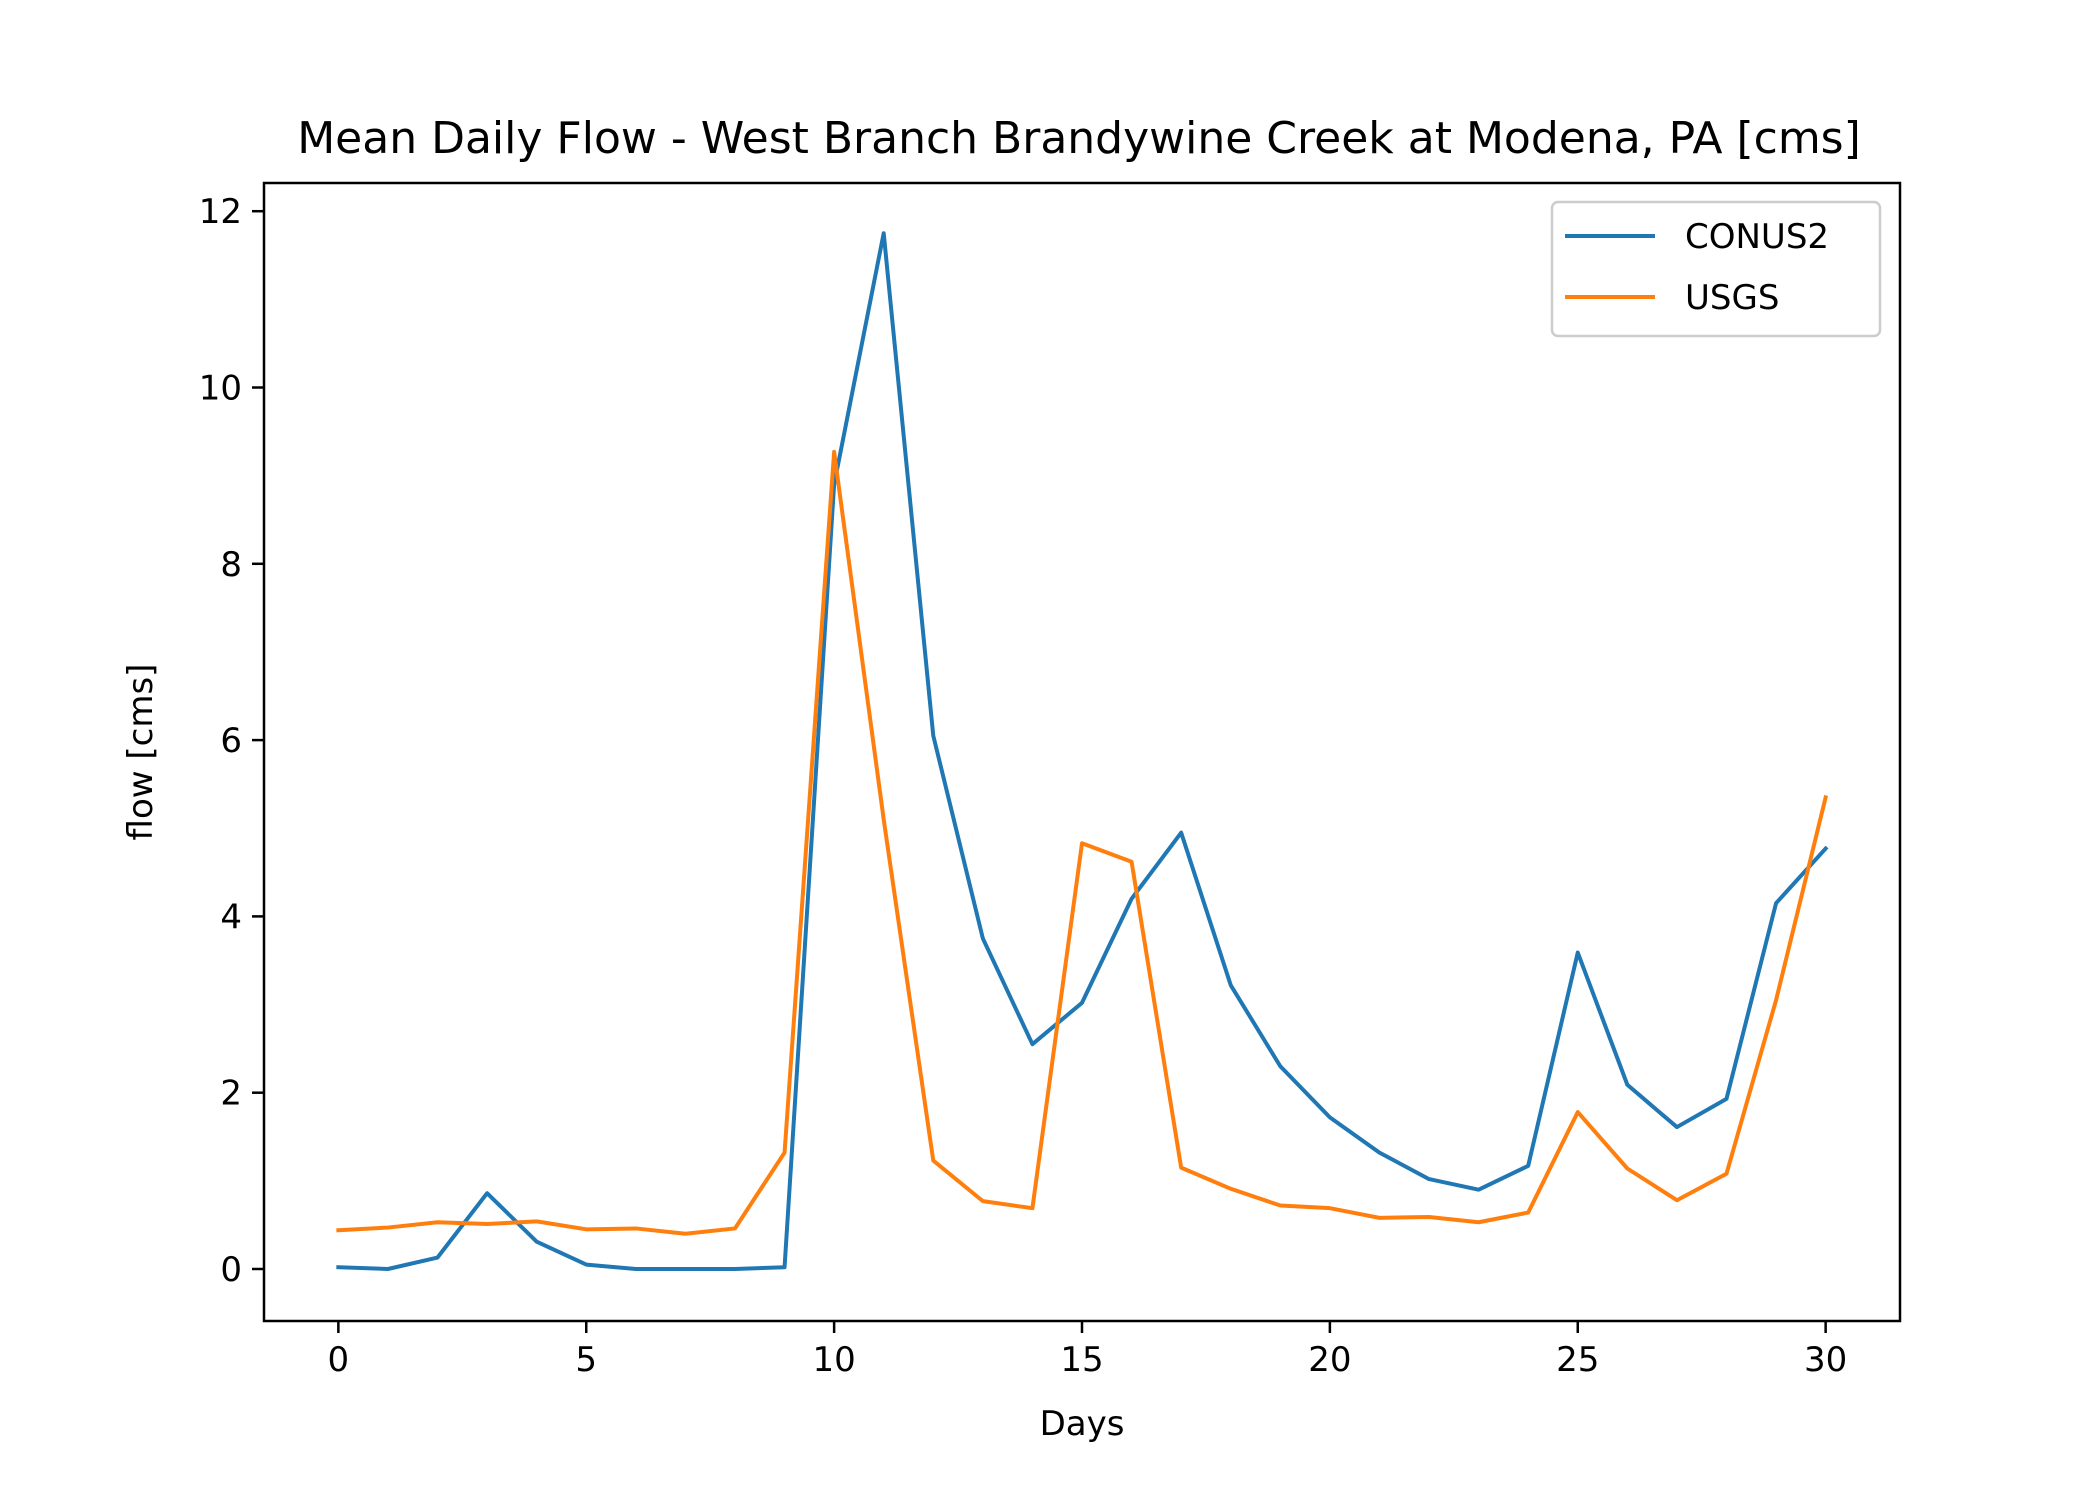 This screenshot has height=1500, width=2100. I want to click on x-axis-label: Days, so click(1082, 1424).